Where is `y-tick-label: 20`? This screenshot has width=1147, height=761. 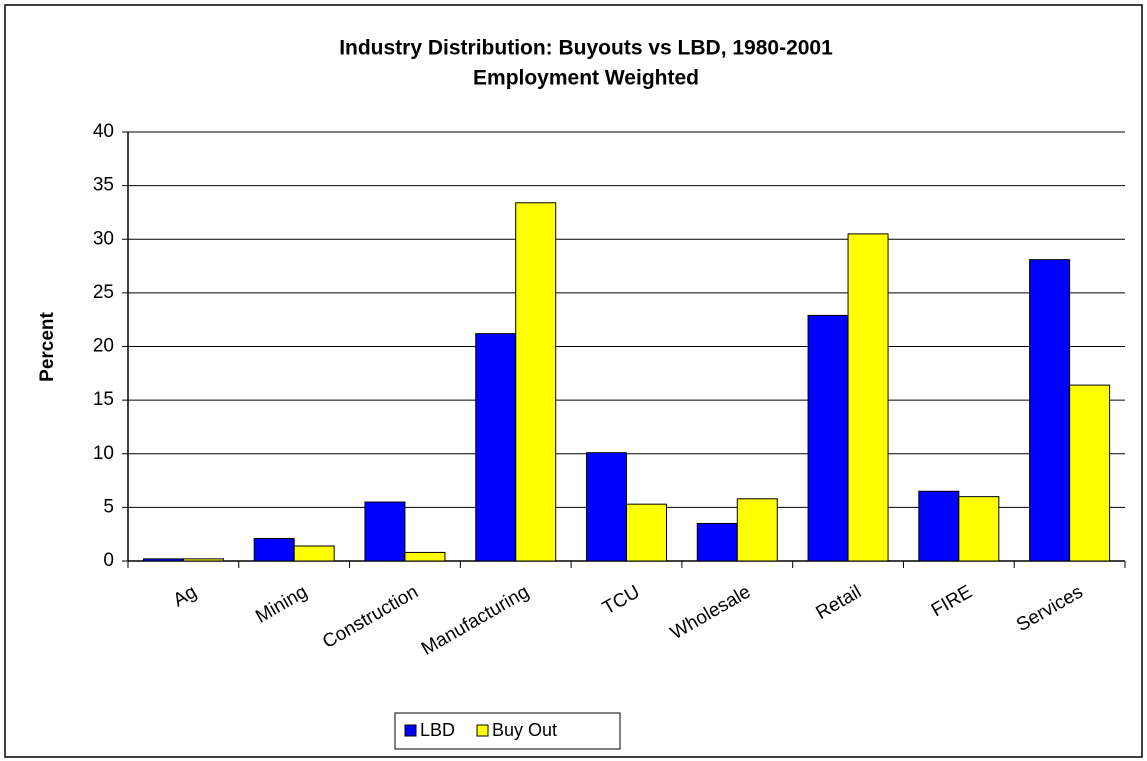 y-tick-label: 20 is located at coordinates (103, 346).